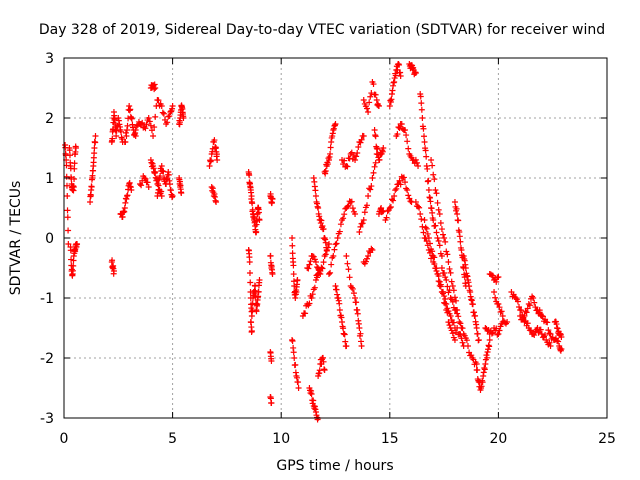  I want to click on y-tick-label-6: 3, so click(49, 59).